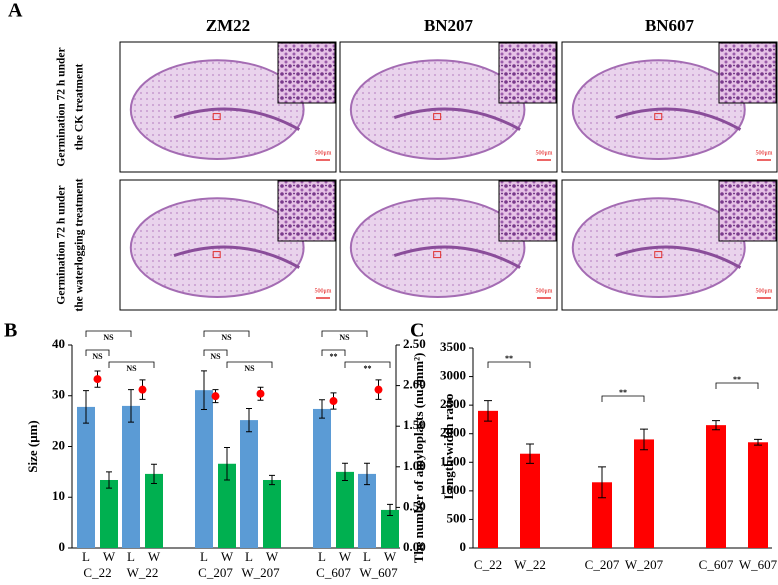  I want to click on y-tick-label: 0, so click(463, 546).